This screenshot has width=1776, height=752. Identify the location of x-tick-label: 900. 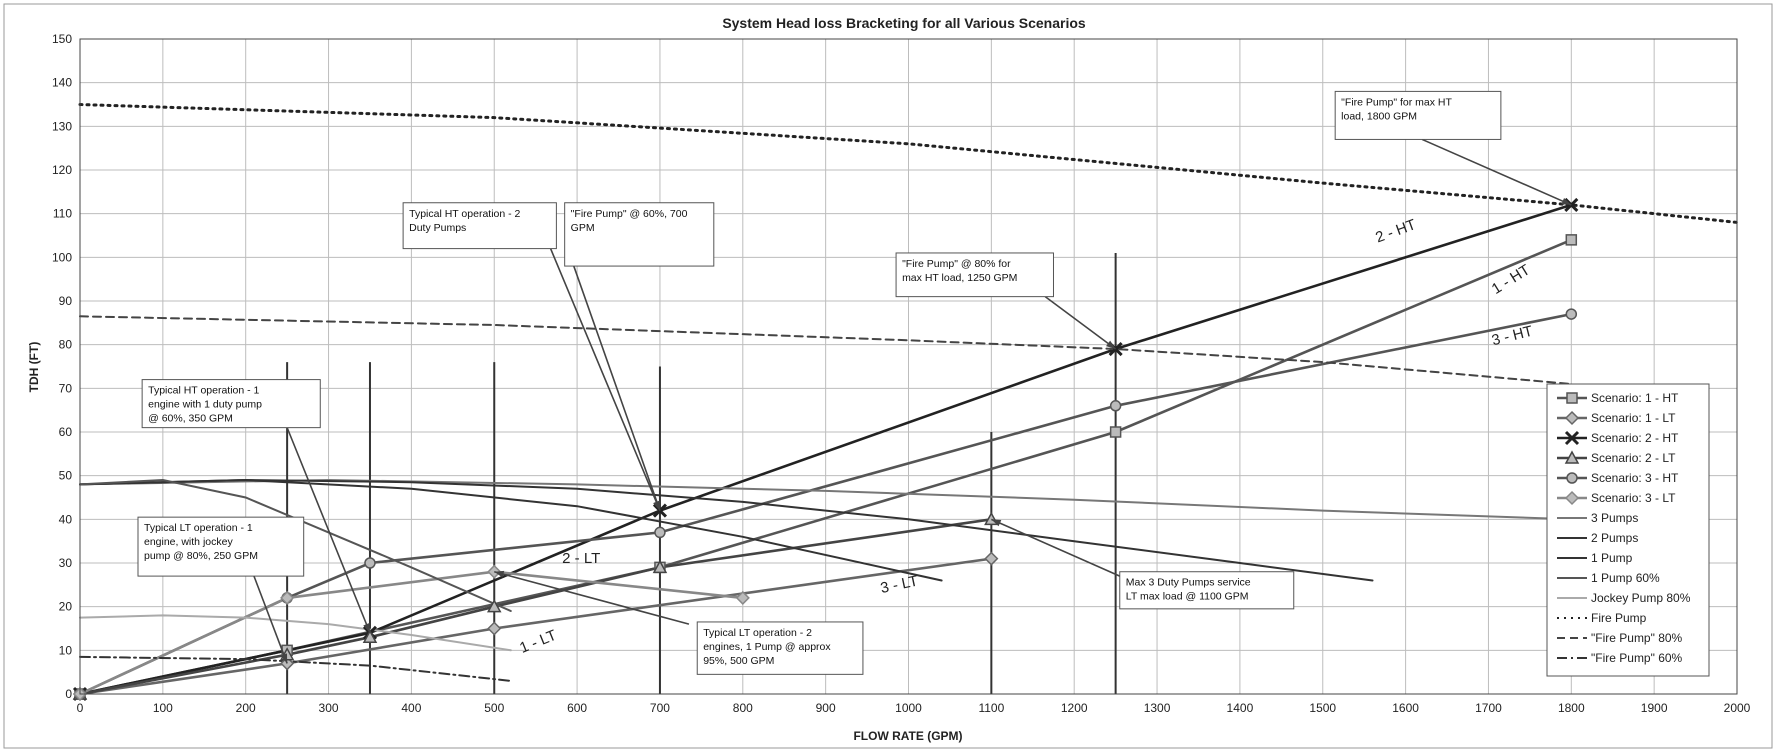
(826, 708).